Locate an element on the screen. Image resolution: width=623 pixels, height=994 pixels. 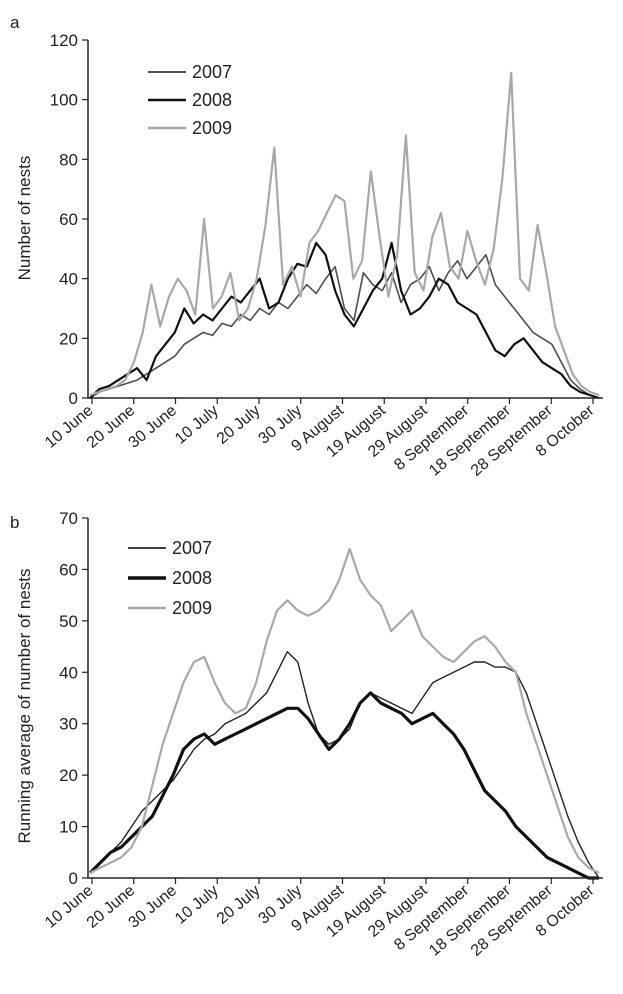
panel-a-legend: 2007 2008 2009 is located at coordinates (190, 100).